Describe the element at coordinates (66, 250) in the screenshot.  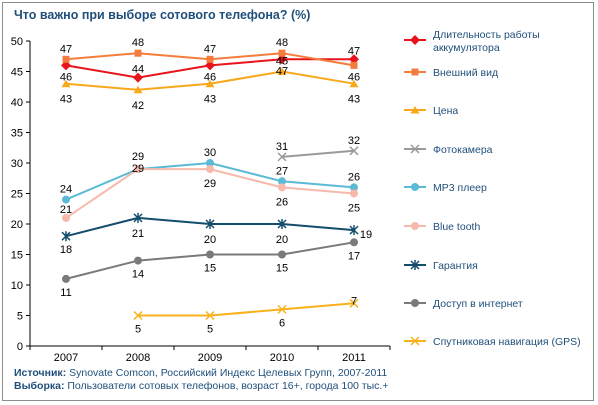
I see `data-label: 18` at that location.